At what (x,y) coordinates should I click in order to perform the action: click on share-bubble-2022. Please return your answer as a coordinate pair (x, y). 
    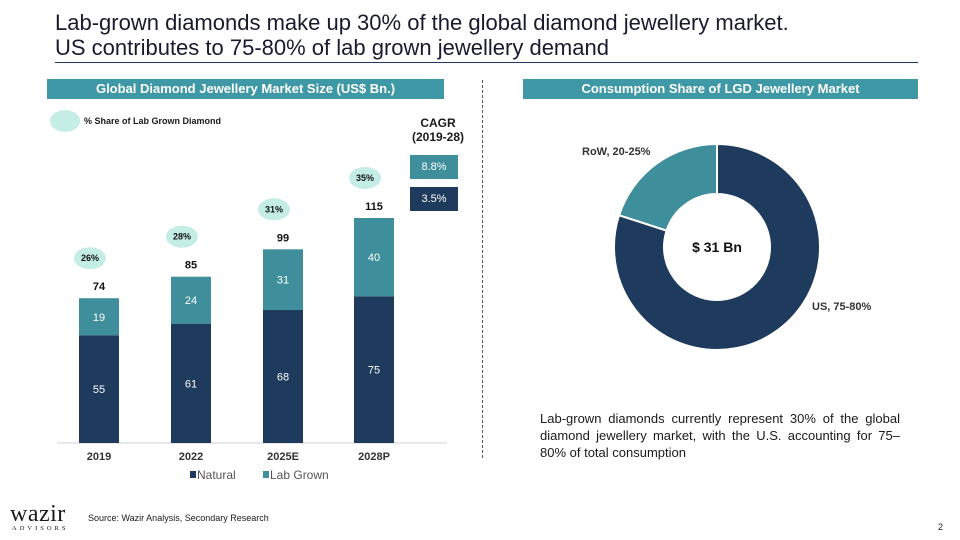
    Looking at the image, I should click on (182, 236).